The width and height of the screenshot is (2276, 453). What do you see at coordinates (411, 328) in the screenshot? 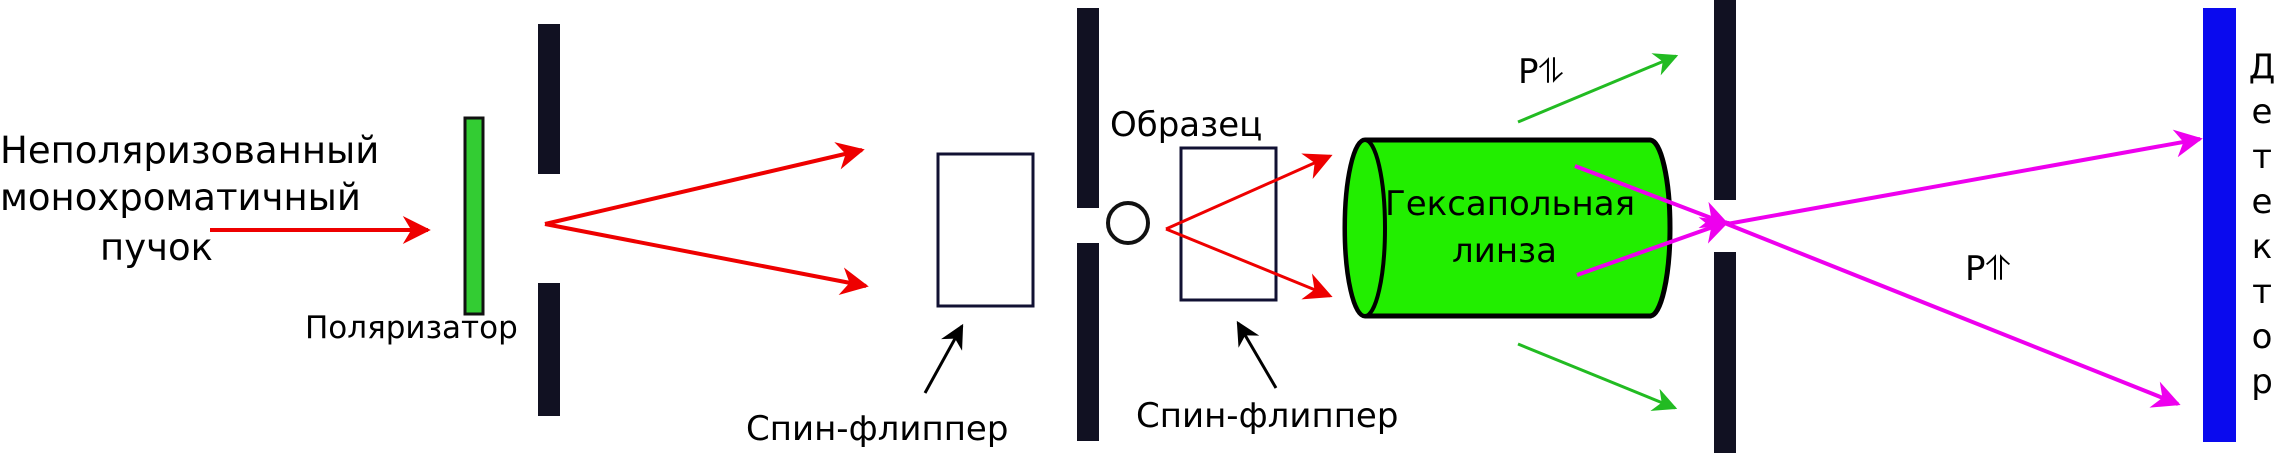
I see `polarizer-label: Поляризатор` at bounding box center [411, 328].